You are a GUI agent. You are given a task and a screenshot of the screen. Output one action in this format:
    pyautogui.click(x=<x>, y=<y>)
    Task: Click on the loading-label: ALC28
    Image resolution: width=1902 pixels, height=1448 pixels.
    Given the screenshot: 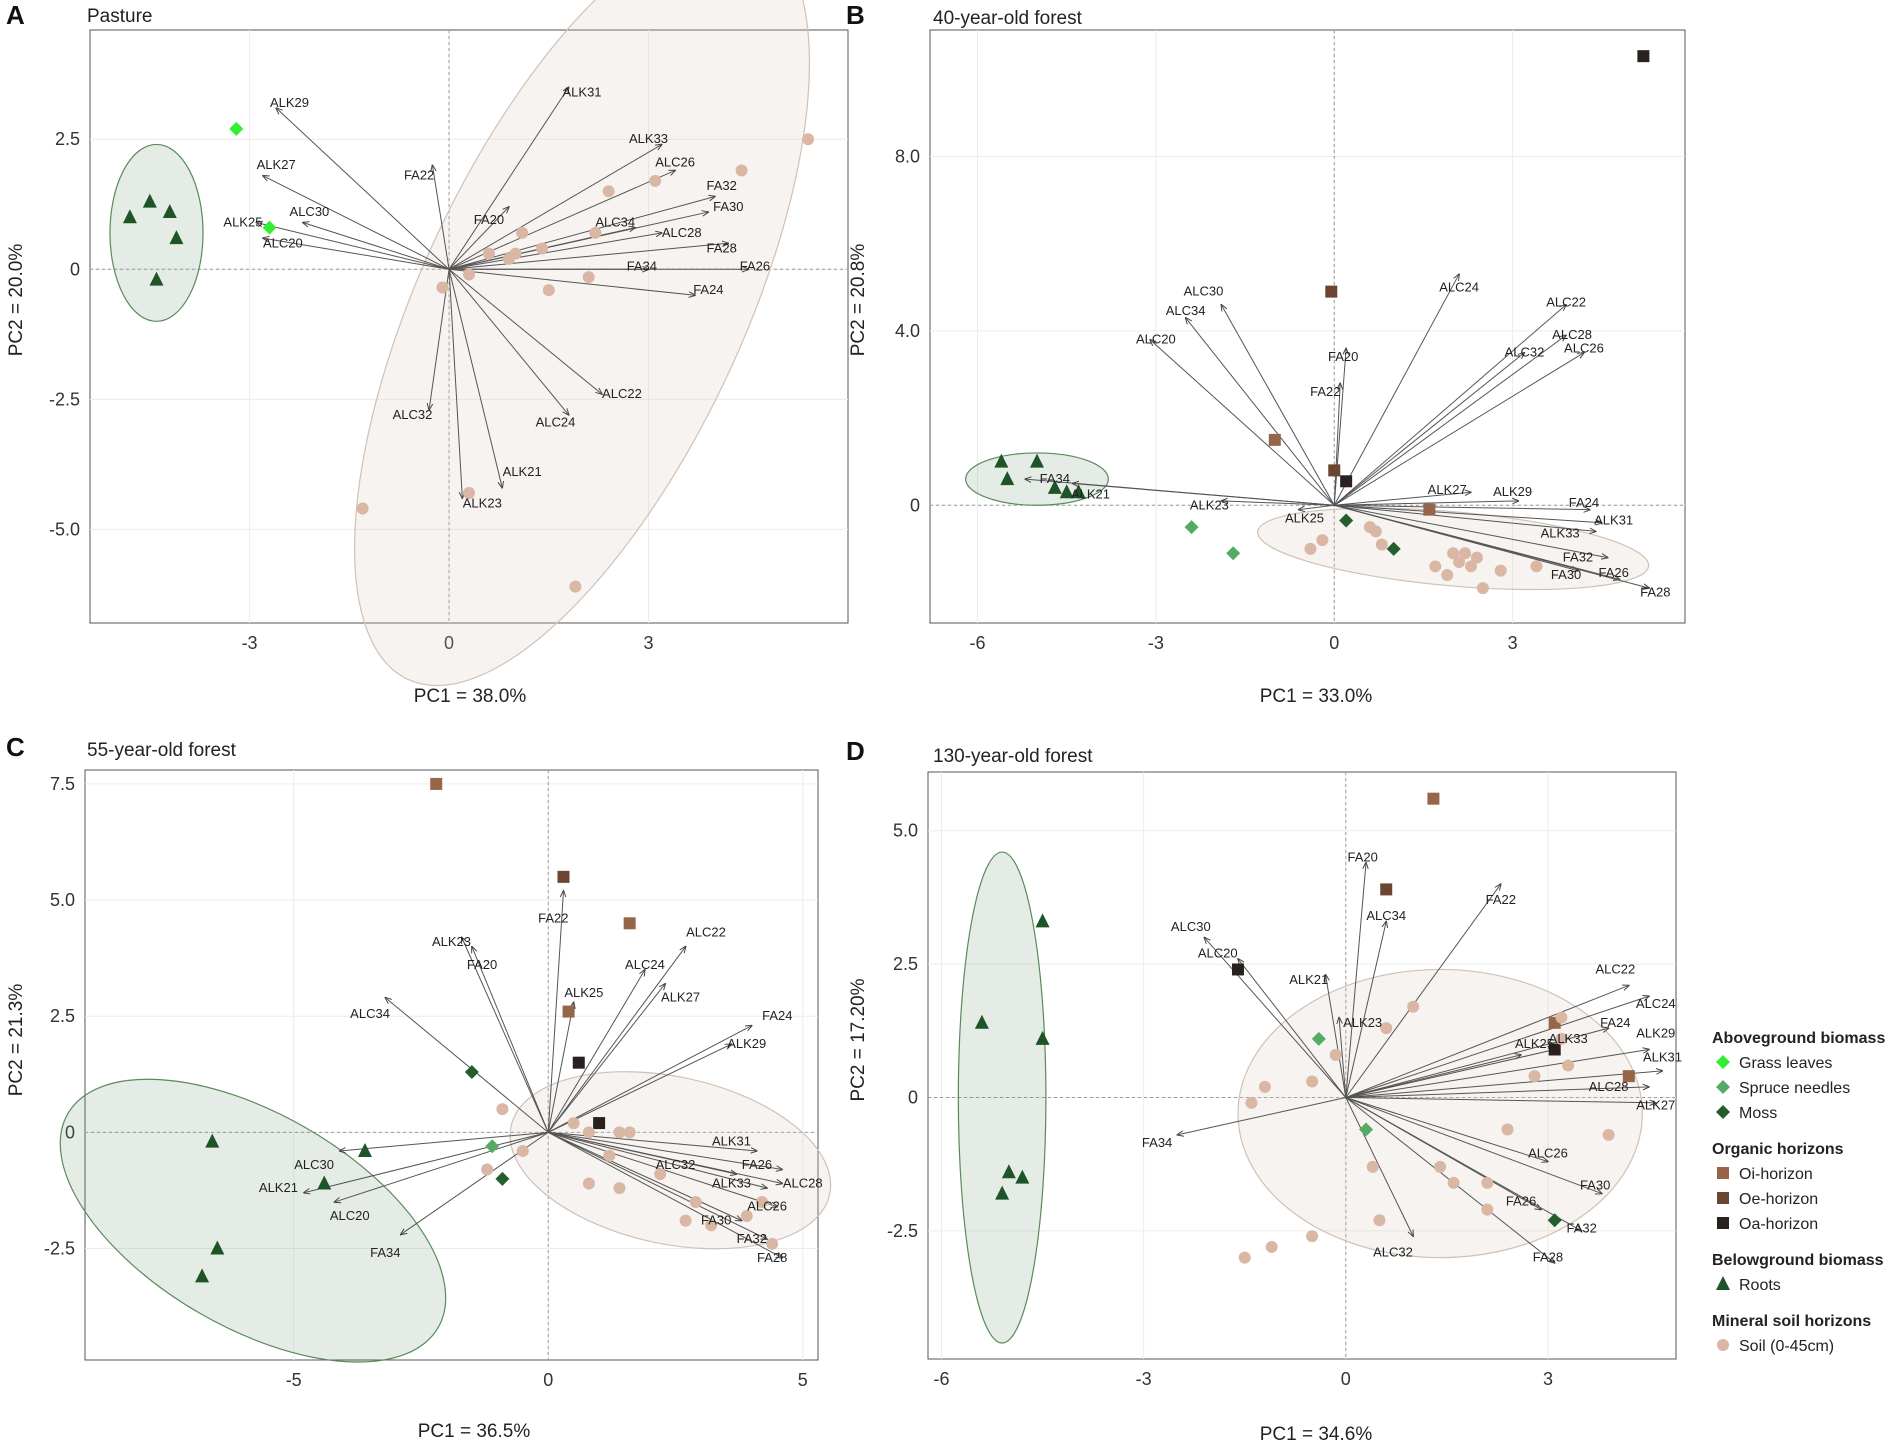 What is the action you would take?
    pyautogui.click(x=803, y=1182)
    